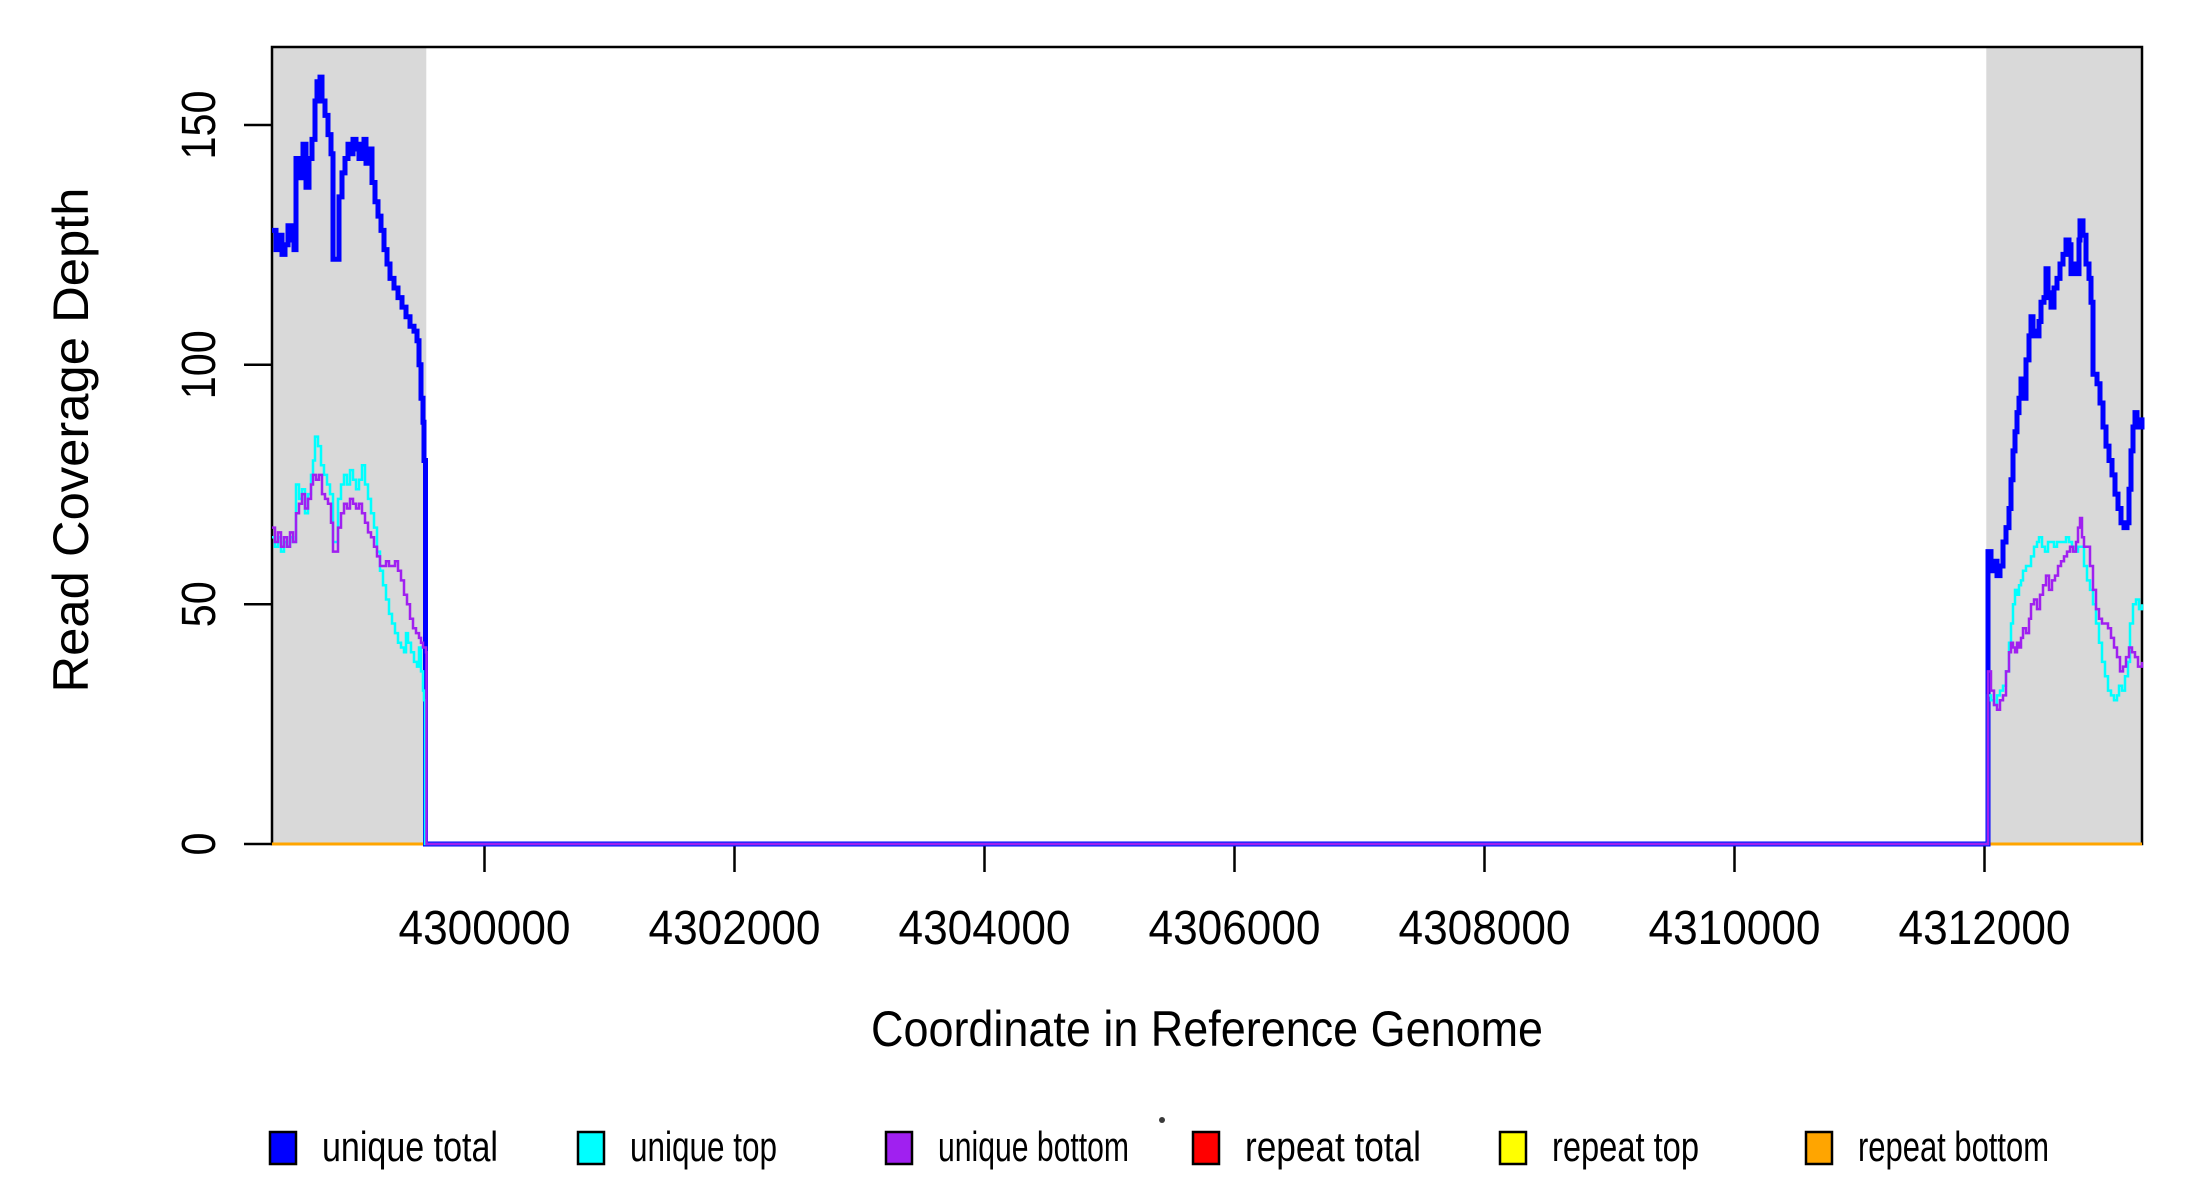  Describe the element at coordinates (985, 928) in the screenshot. I see `x-tick-label: 4304000` at that location.